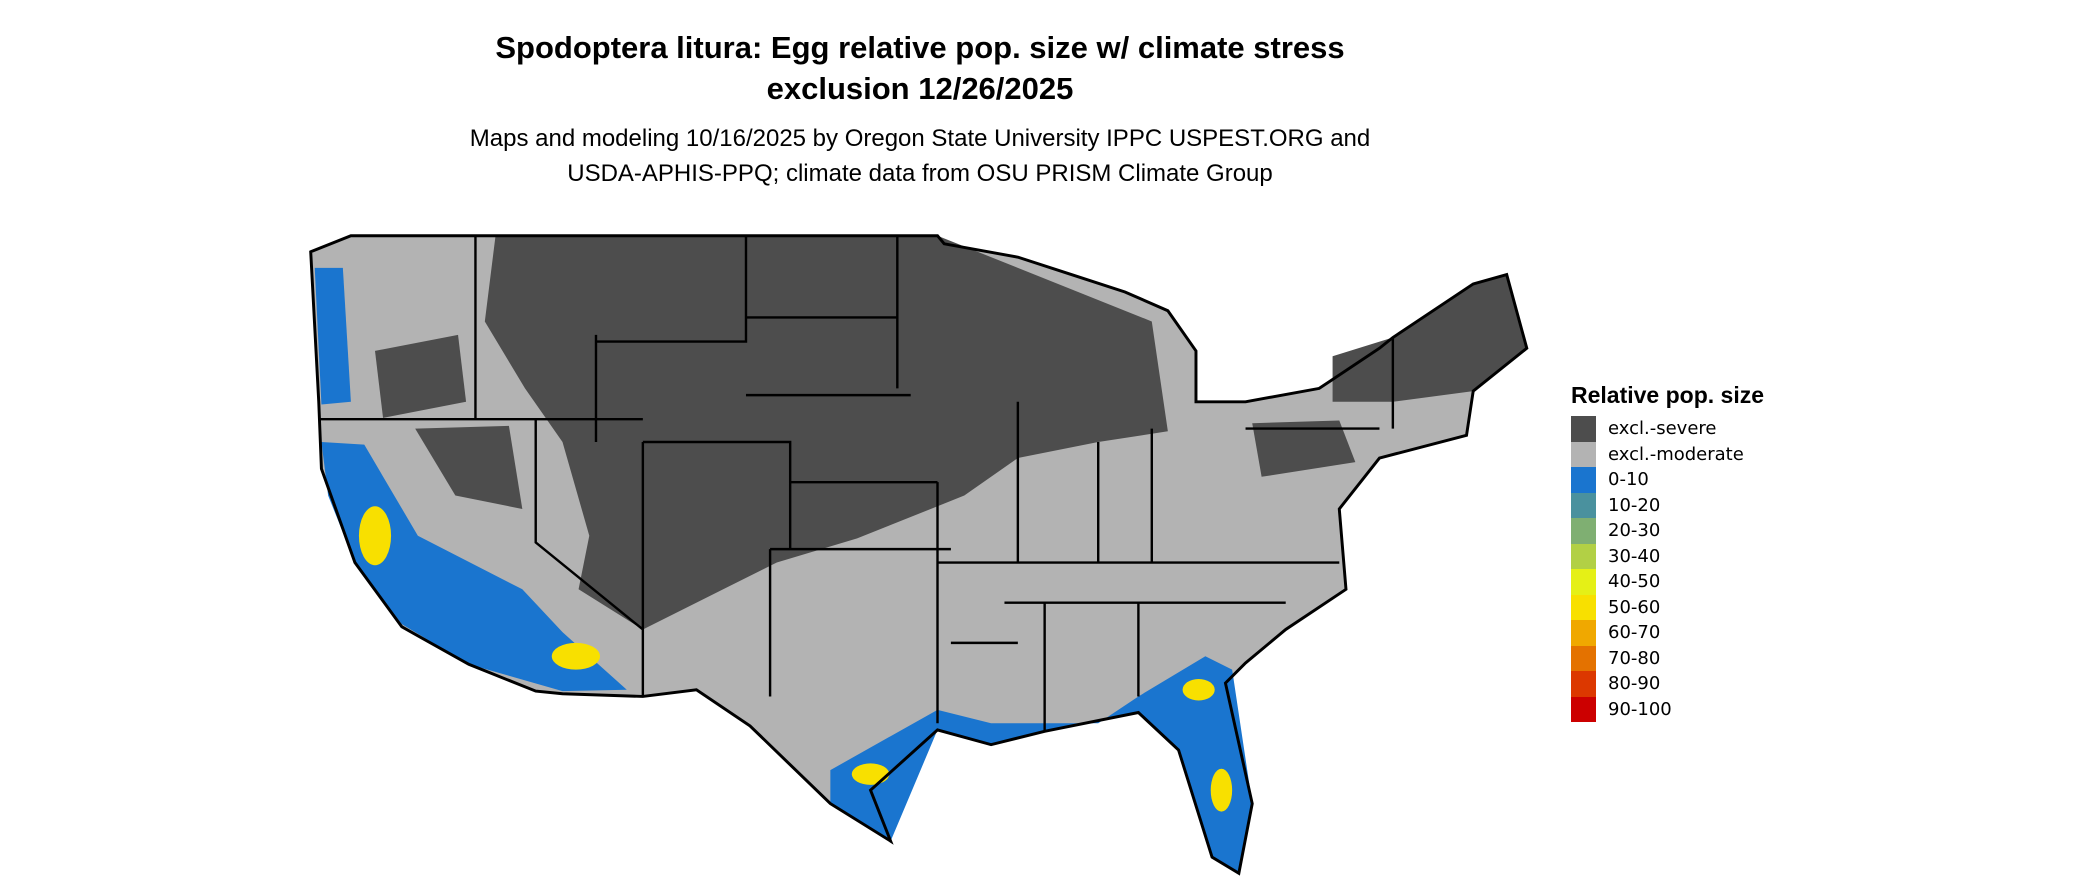  Describe the element at coordinates (1634, 531) in the screenshot. I see `legend-label: 20-30` at that location.